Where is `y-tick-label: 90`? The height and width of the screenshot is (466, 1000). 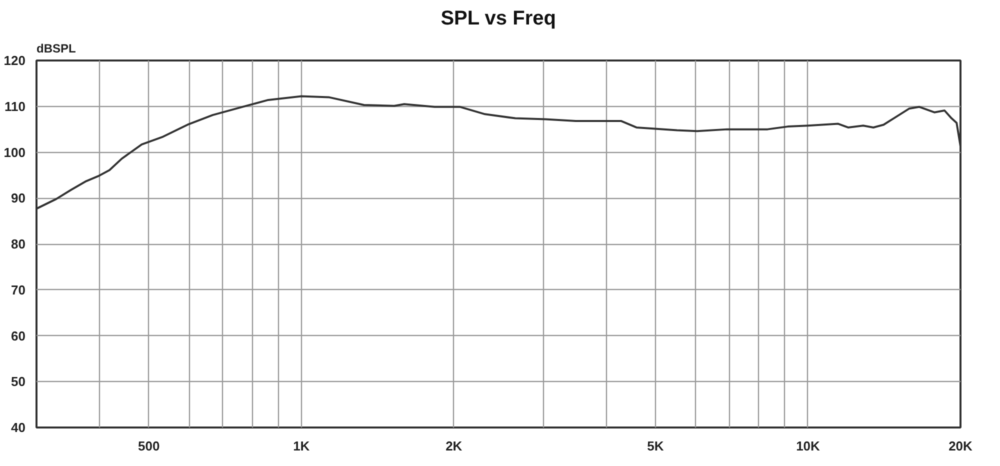 y-tick-label: 90 is located at coordinates (18, 198).